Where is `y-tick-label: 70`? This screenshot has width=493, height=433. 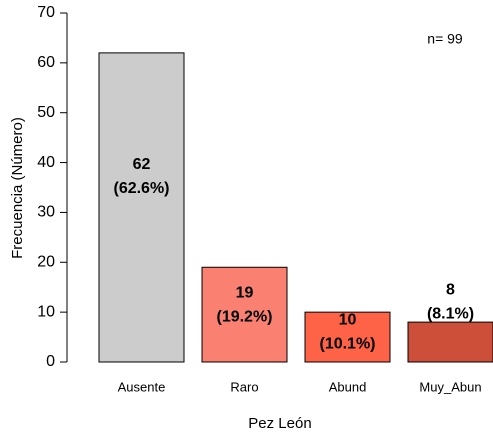
y-tick-label: 70 is located at coordinates (46, 12).